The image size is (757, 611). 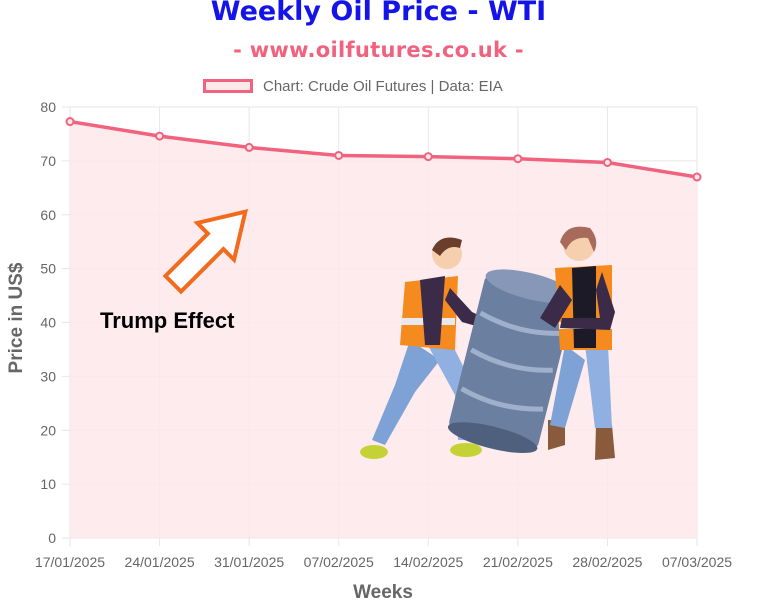 What do you see at coordinates (378, 13) in the screenshot?
I see `chart-title: Weekly Oil Price - WTI` at bounding box center [378, 13].